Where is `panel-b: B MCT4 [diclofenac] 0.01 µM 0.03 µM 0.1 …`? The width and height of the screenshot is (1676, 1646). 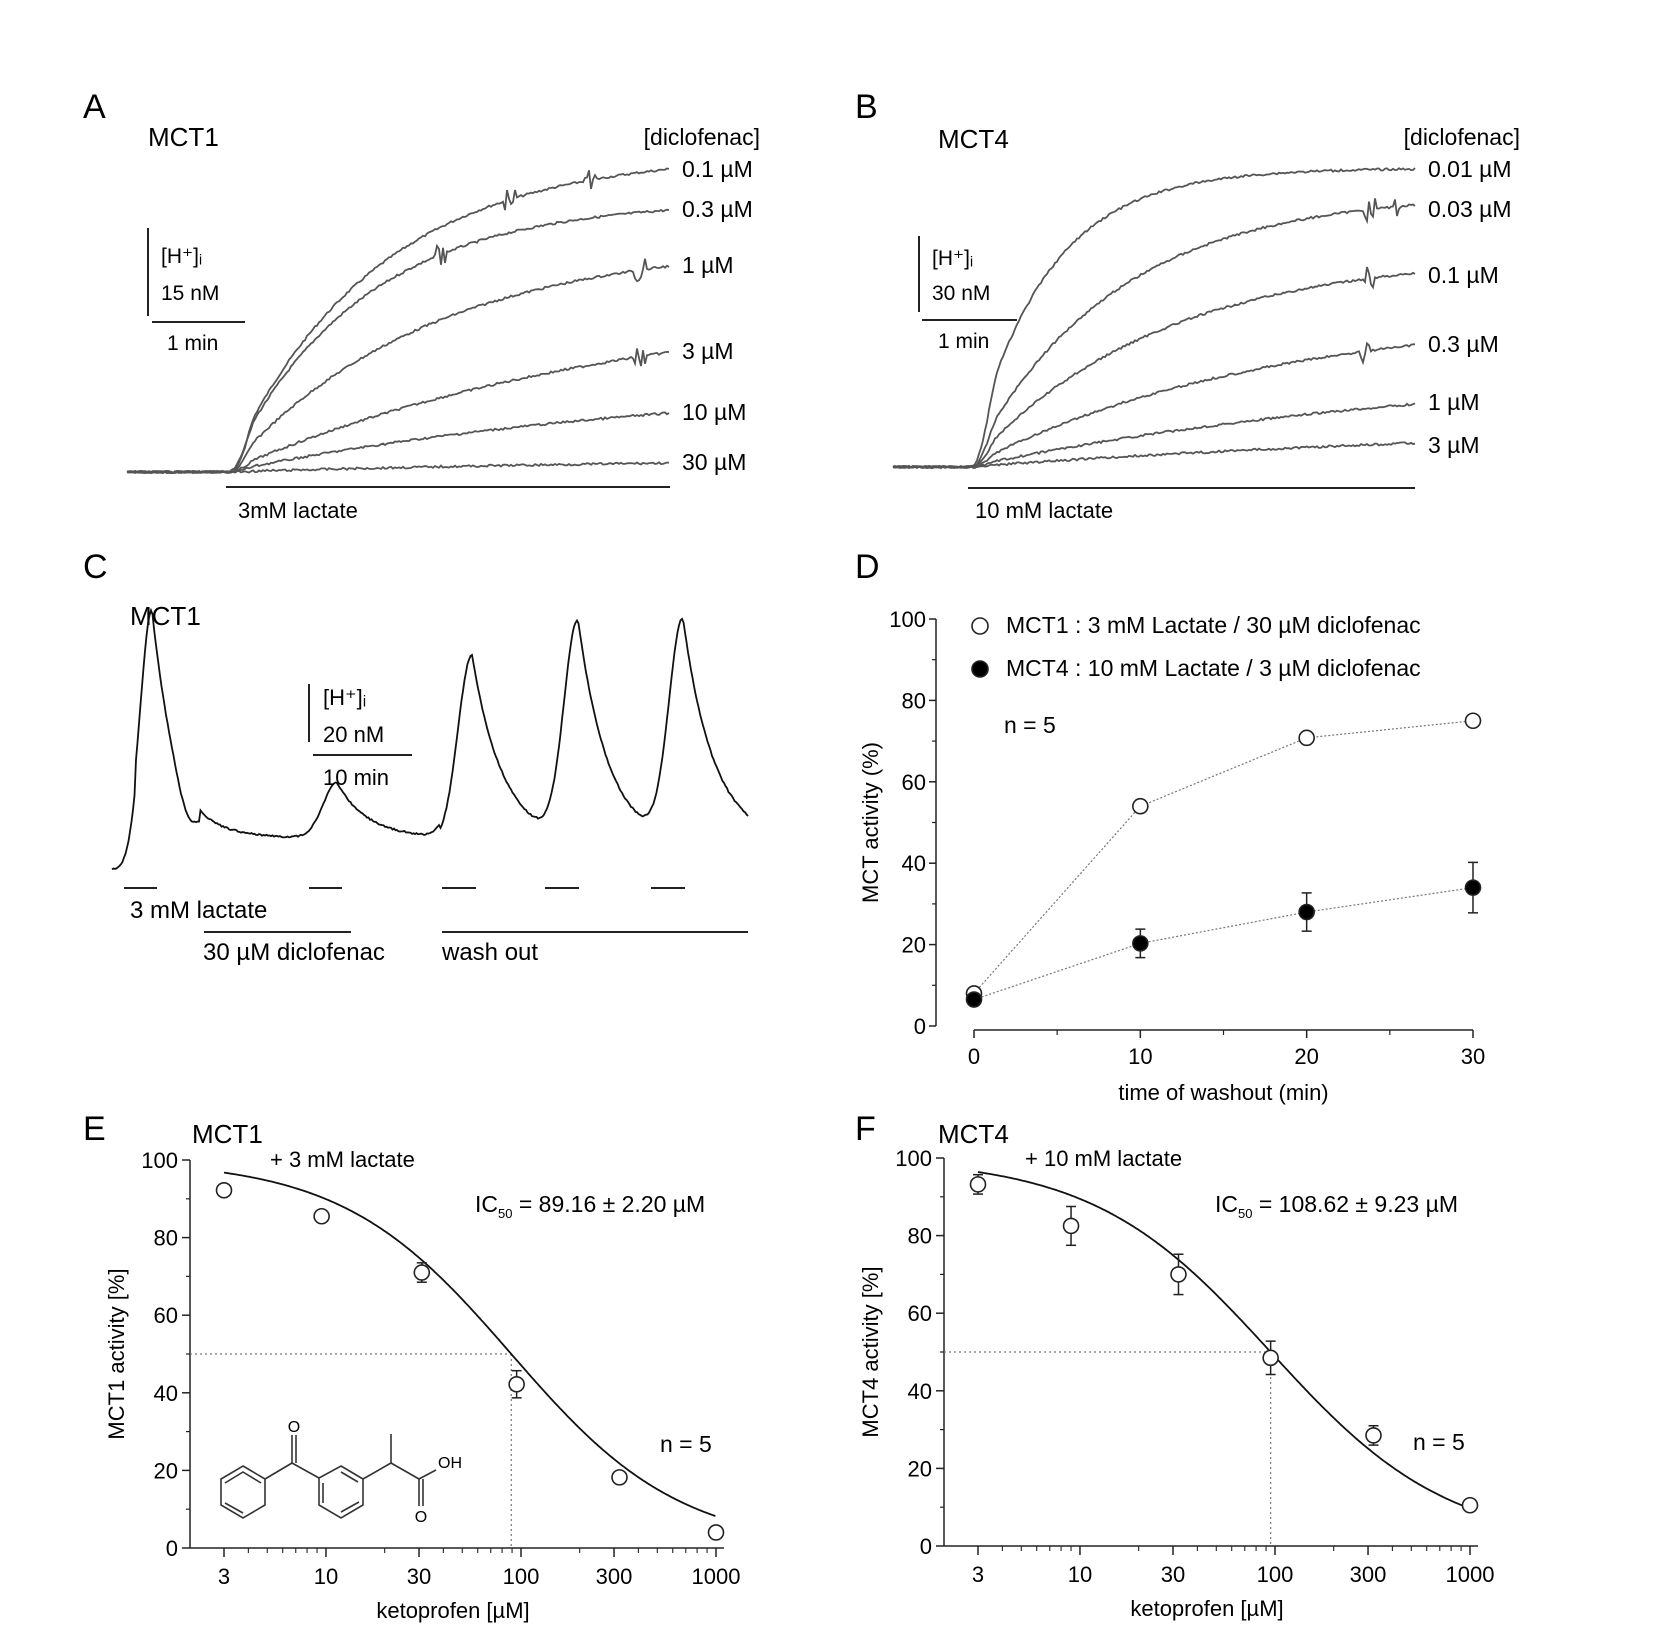 panel-b: B MCT4 [diclofenac] 0.01 µM 0.03 µM 0.1 … is located at coordinates (1187, 305).